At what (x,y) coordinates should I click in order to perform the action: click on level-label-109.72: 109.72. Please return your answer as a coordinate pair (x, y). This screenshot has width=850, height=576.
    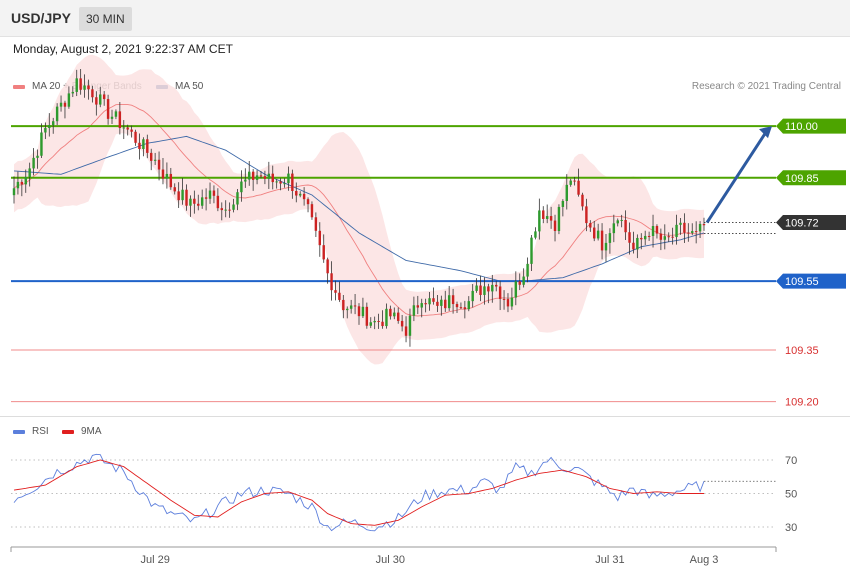
    Looking at the image, I should click on (802, 224).